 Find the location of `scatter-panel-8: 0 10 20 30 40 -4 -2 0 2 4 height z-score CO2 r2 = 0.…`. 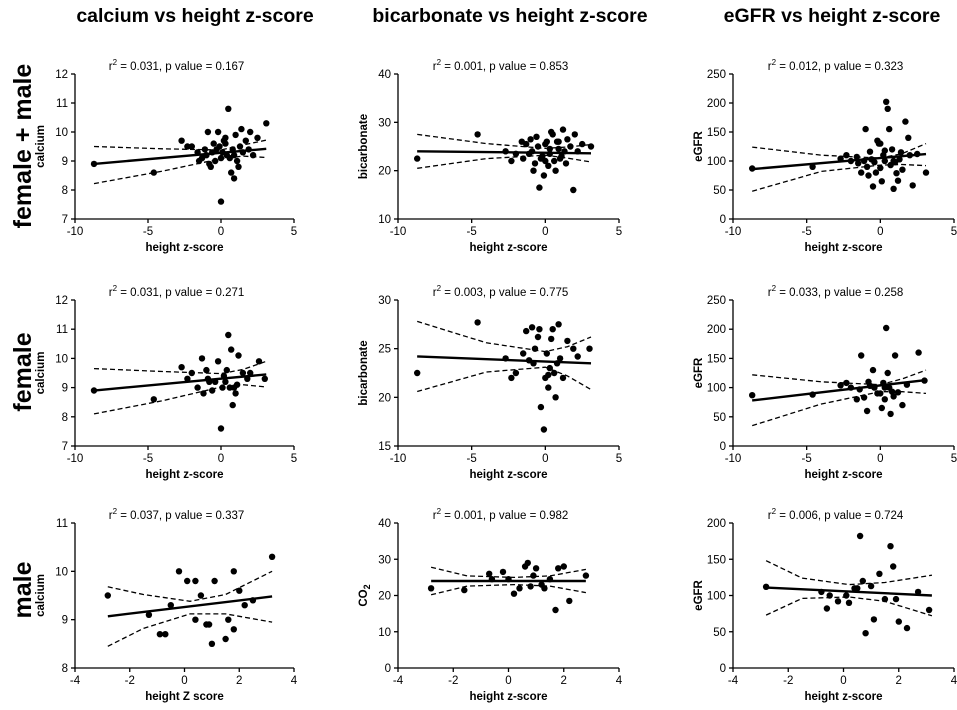

scatter-panel-8: 0 10 20 30 40 -4 -2 0 2 4 height z-score CO2 r2 = 0.… is located at coordinates (490, 605).